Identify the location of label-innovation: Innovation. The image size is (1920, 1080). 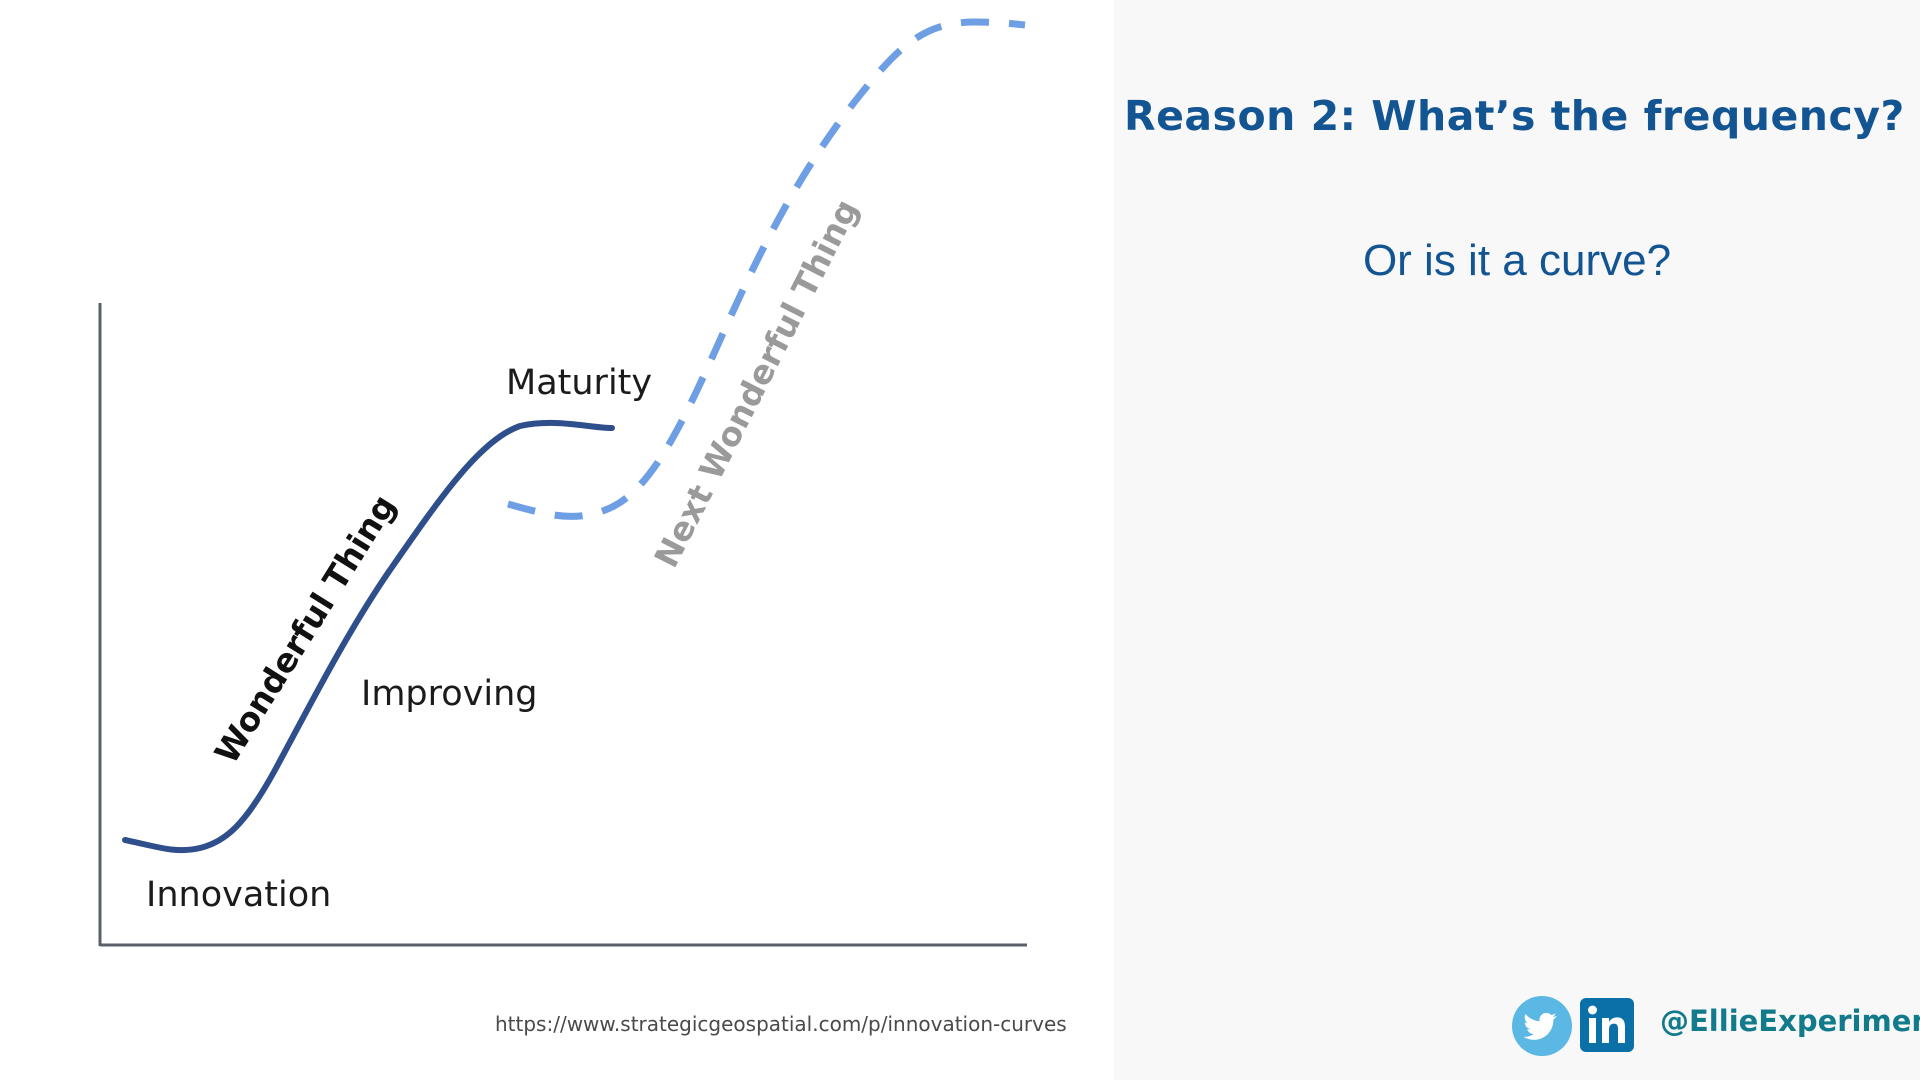
(238, 895).